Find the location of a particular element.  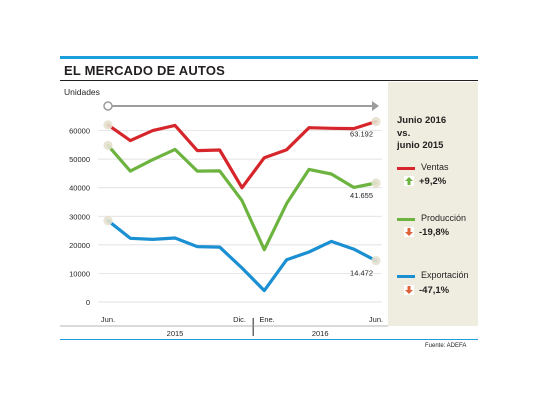

legend-change-exportacion: -47,1% is located at coordinates (434, 290).